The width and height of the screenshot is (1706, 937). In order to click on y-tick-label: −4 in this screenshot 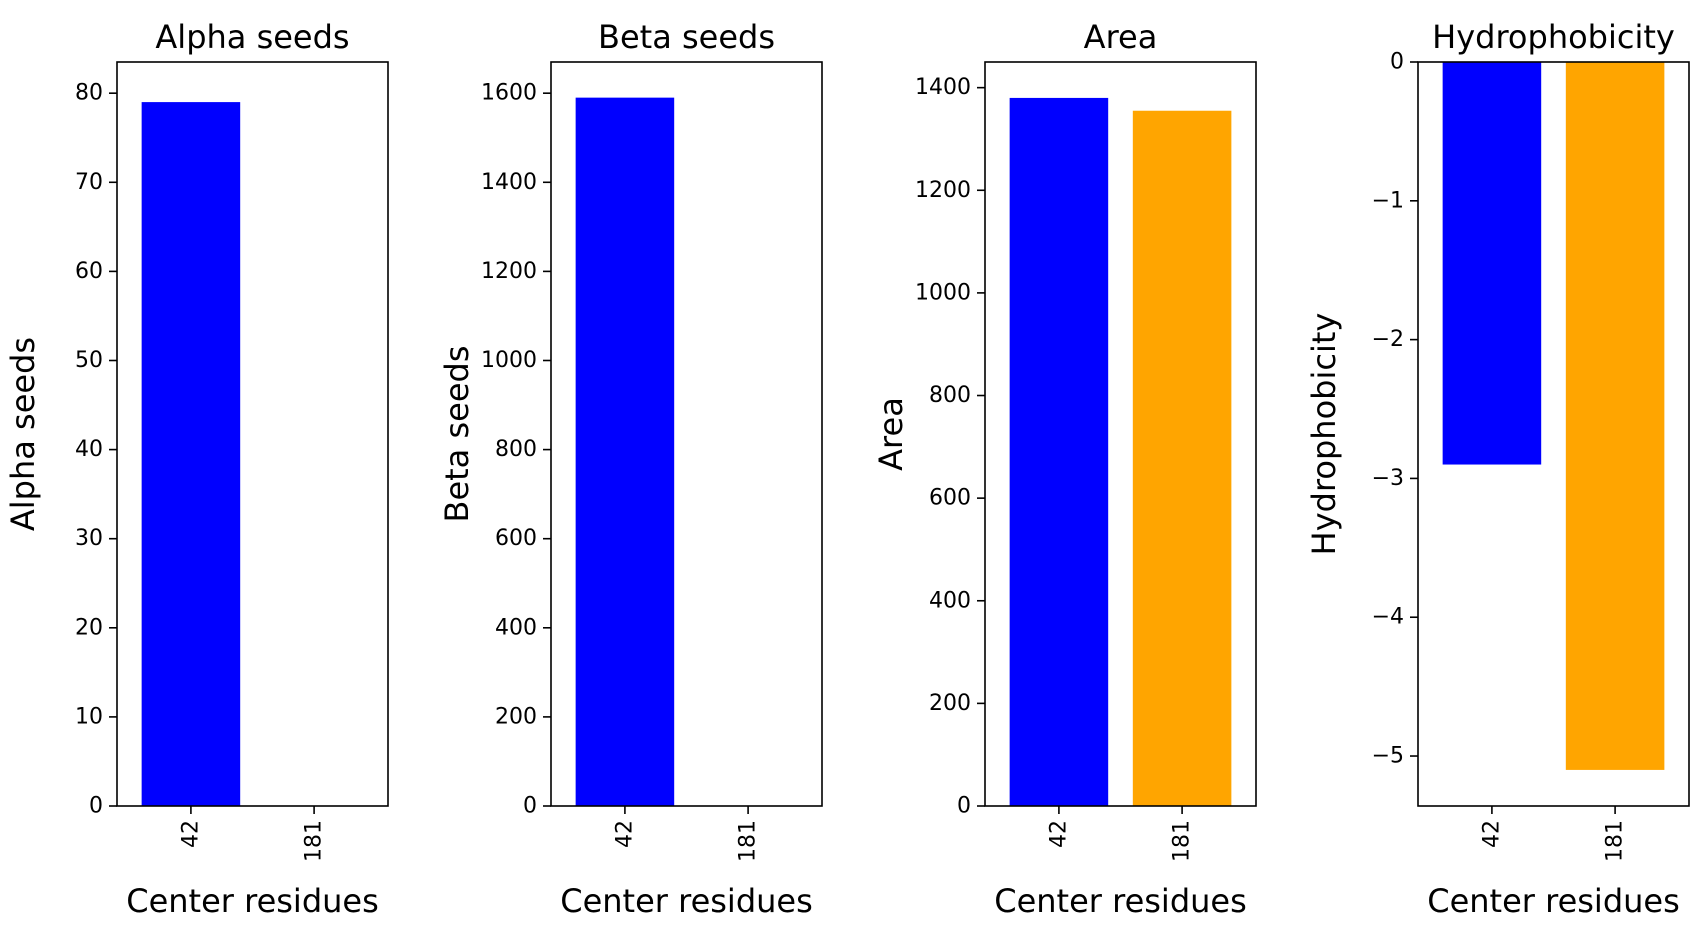, I will do `click(1388, 617)`.